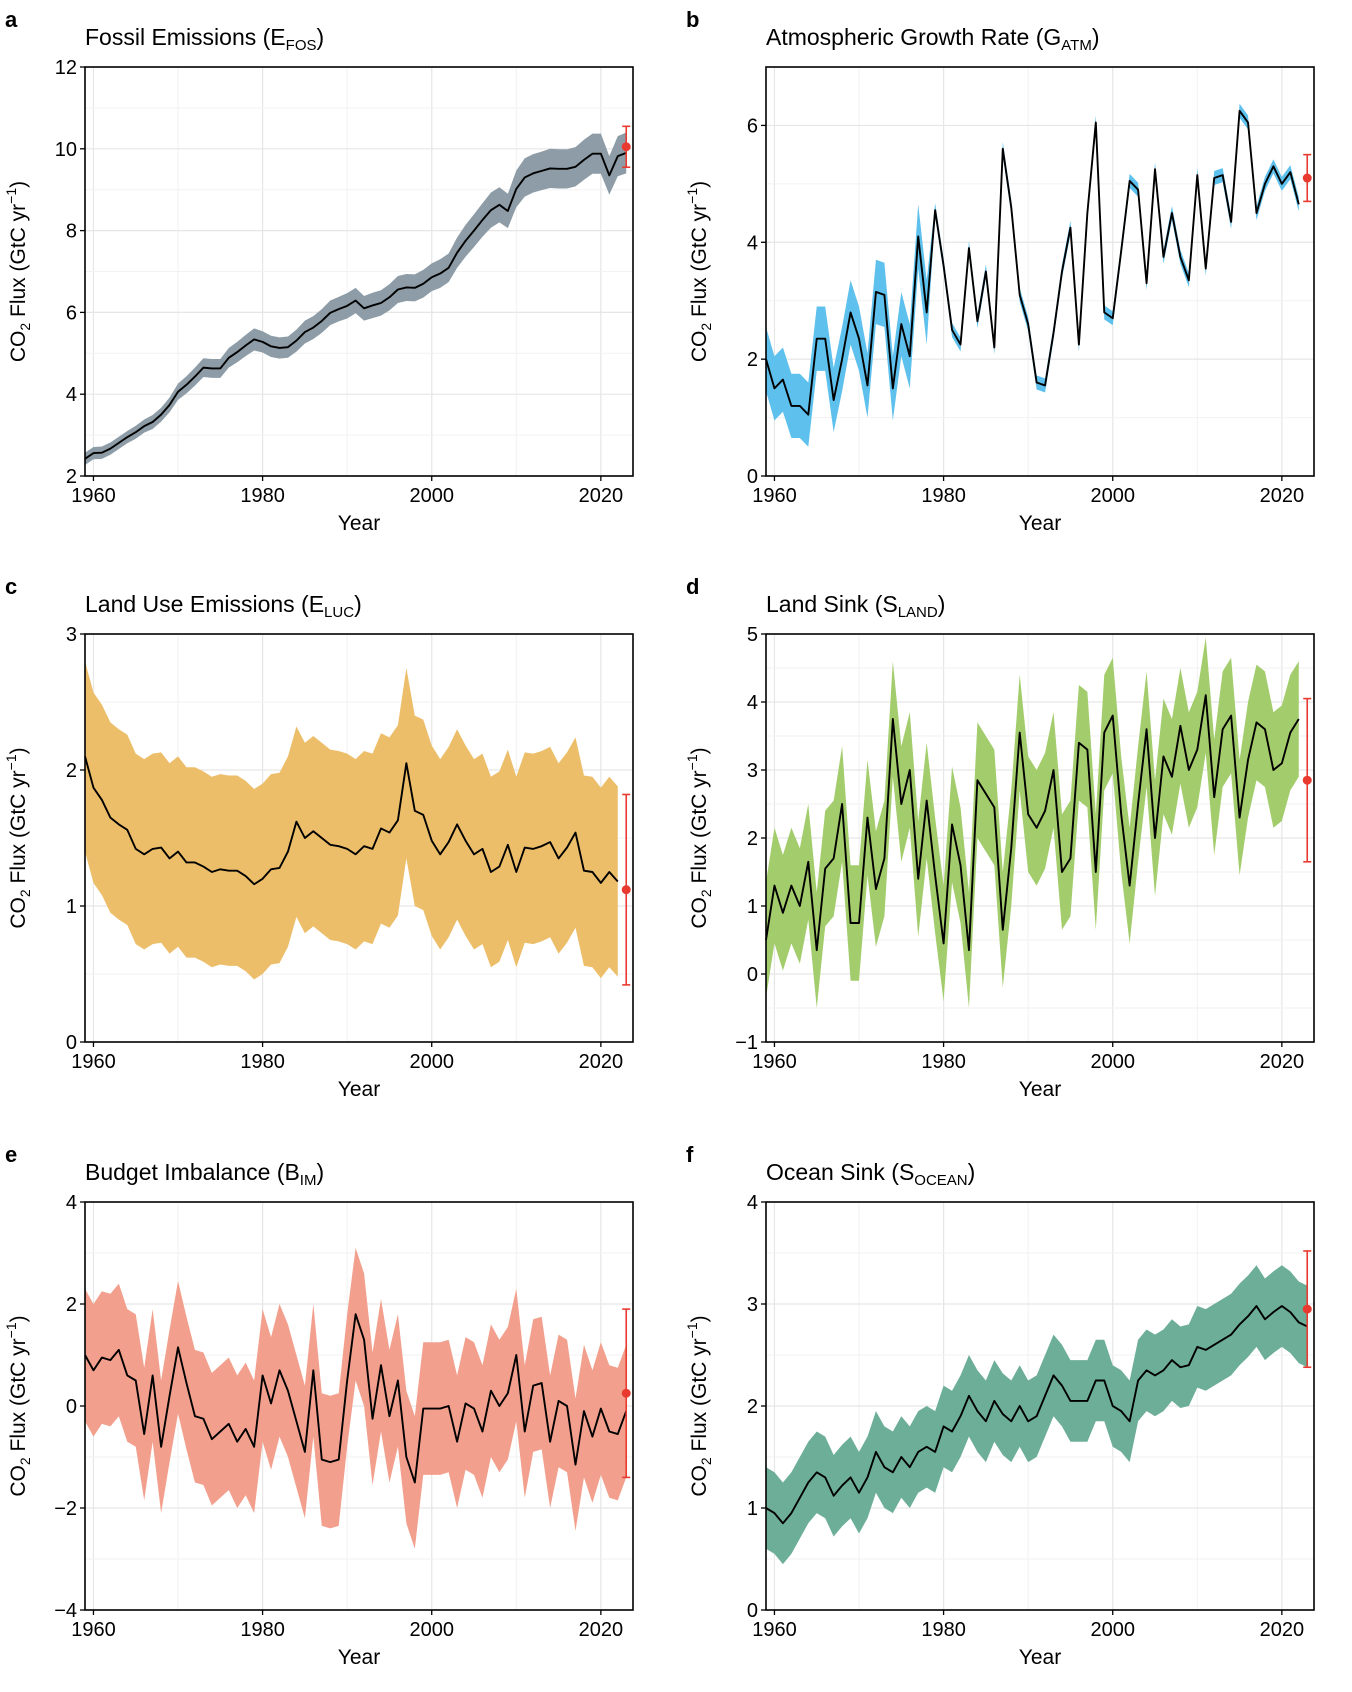 The image size is (1352, 1692). I want to click on gridlines, so click(1040, 272).